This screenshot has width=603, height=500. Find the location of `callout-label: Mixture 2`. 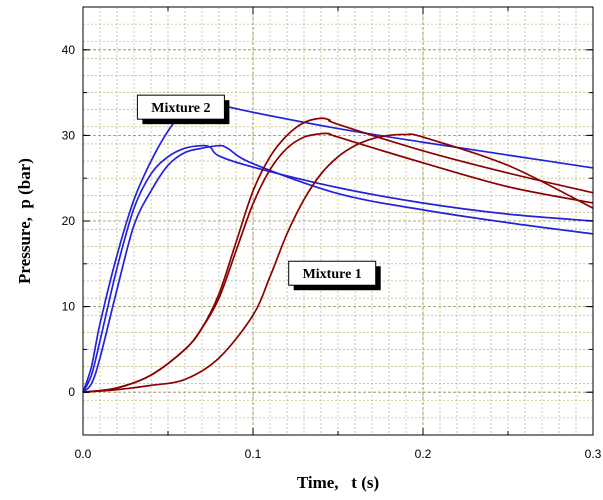

callout-label: Mixture 2 is located at coordinates (180, 108).